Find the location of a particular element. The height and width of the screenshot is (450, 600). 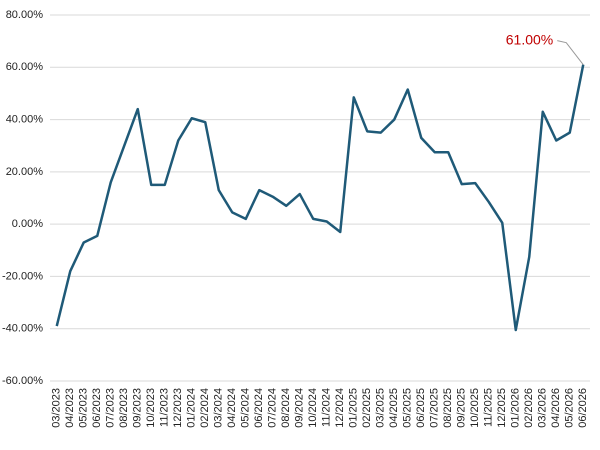

x-tick-label: 09/2024 is located at coordinates (300, 408).